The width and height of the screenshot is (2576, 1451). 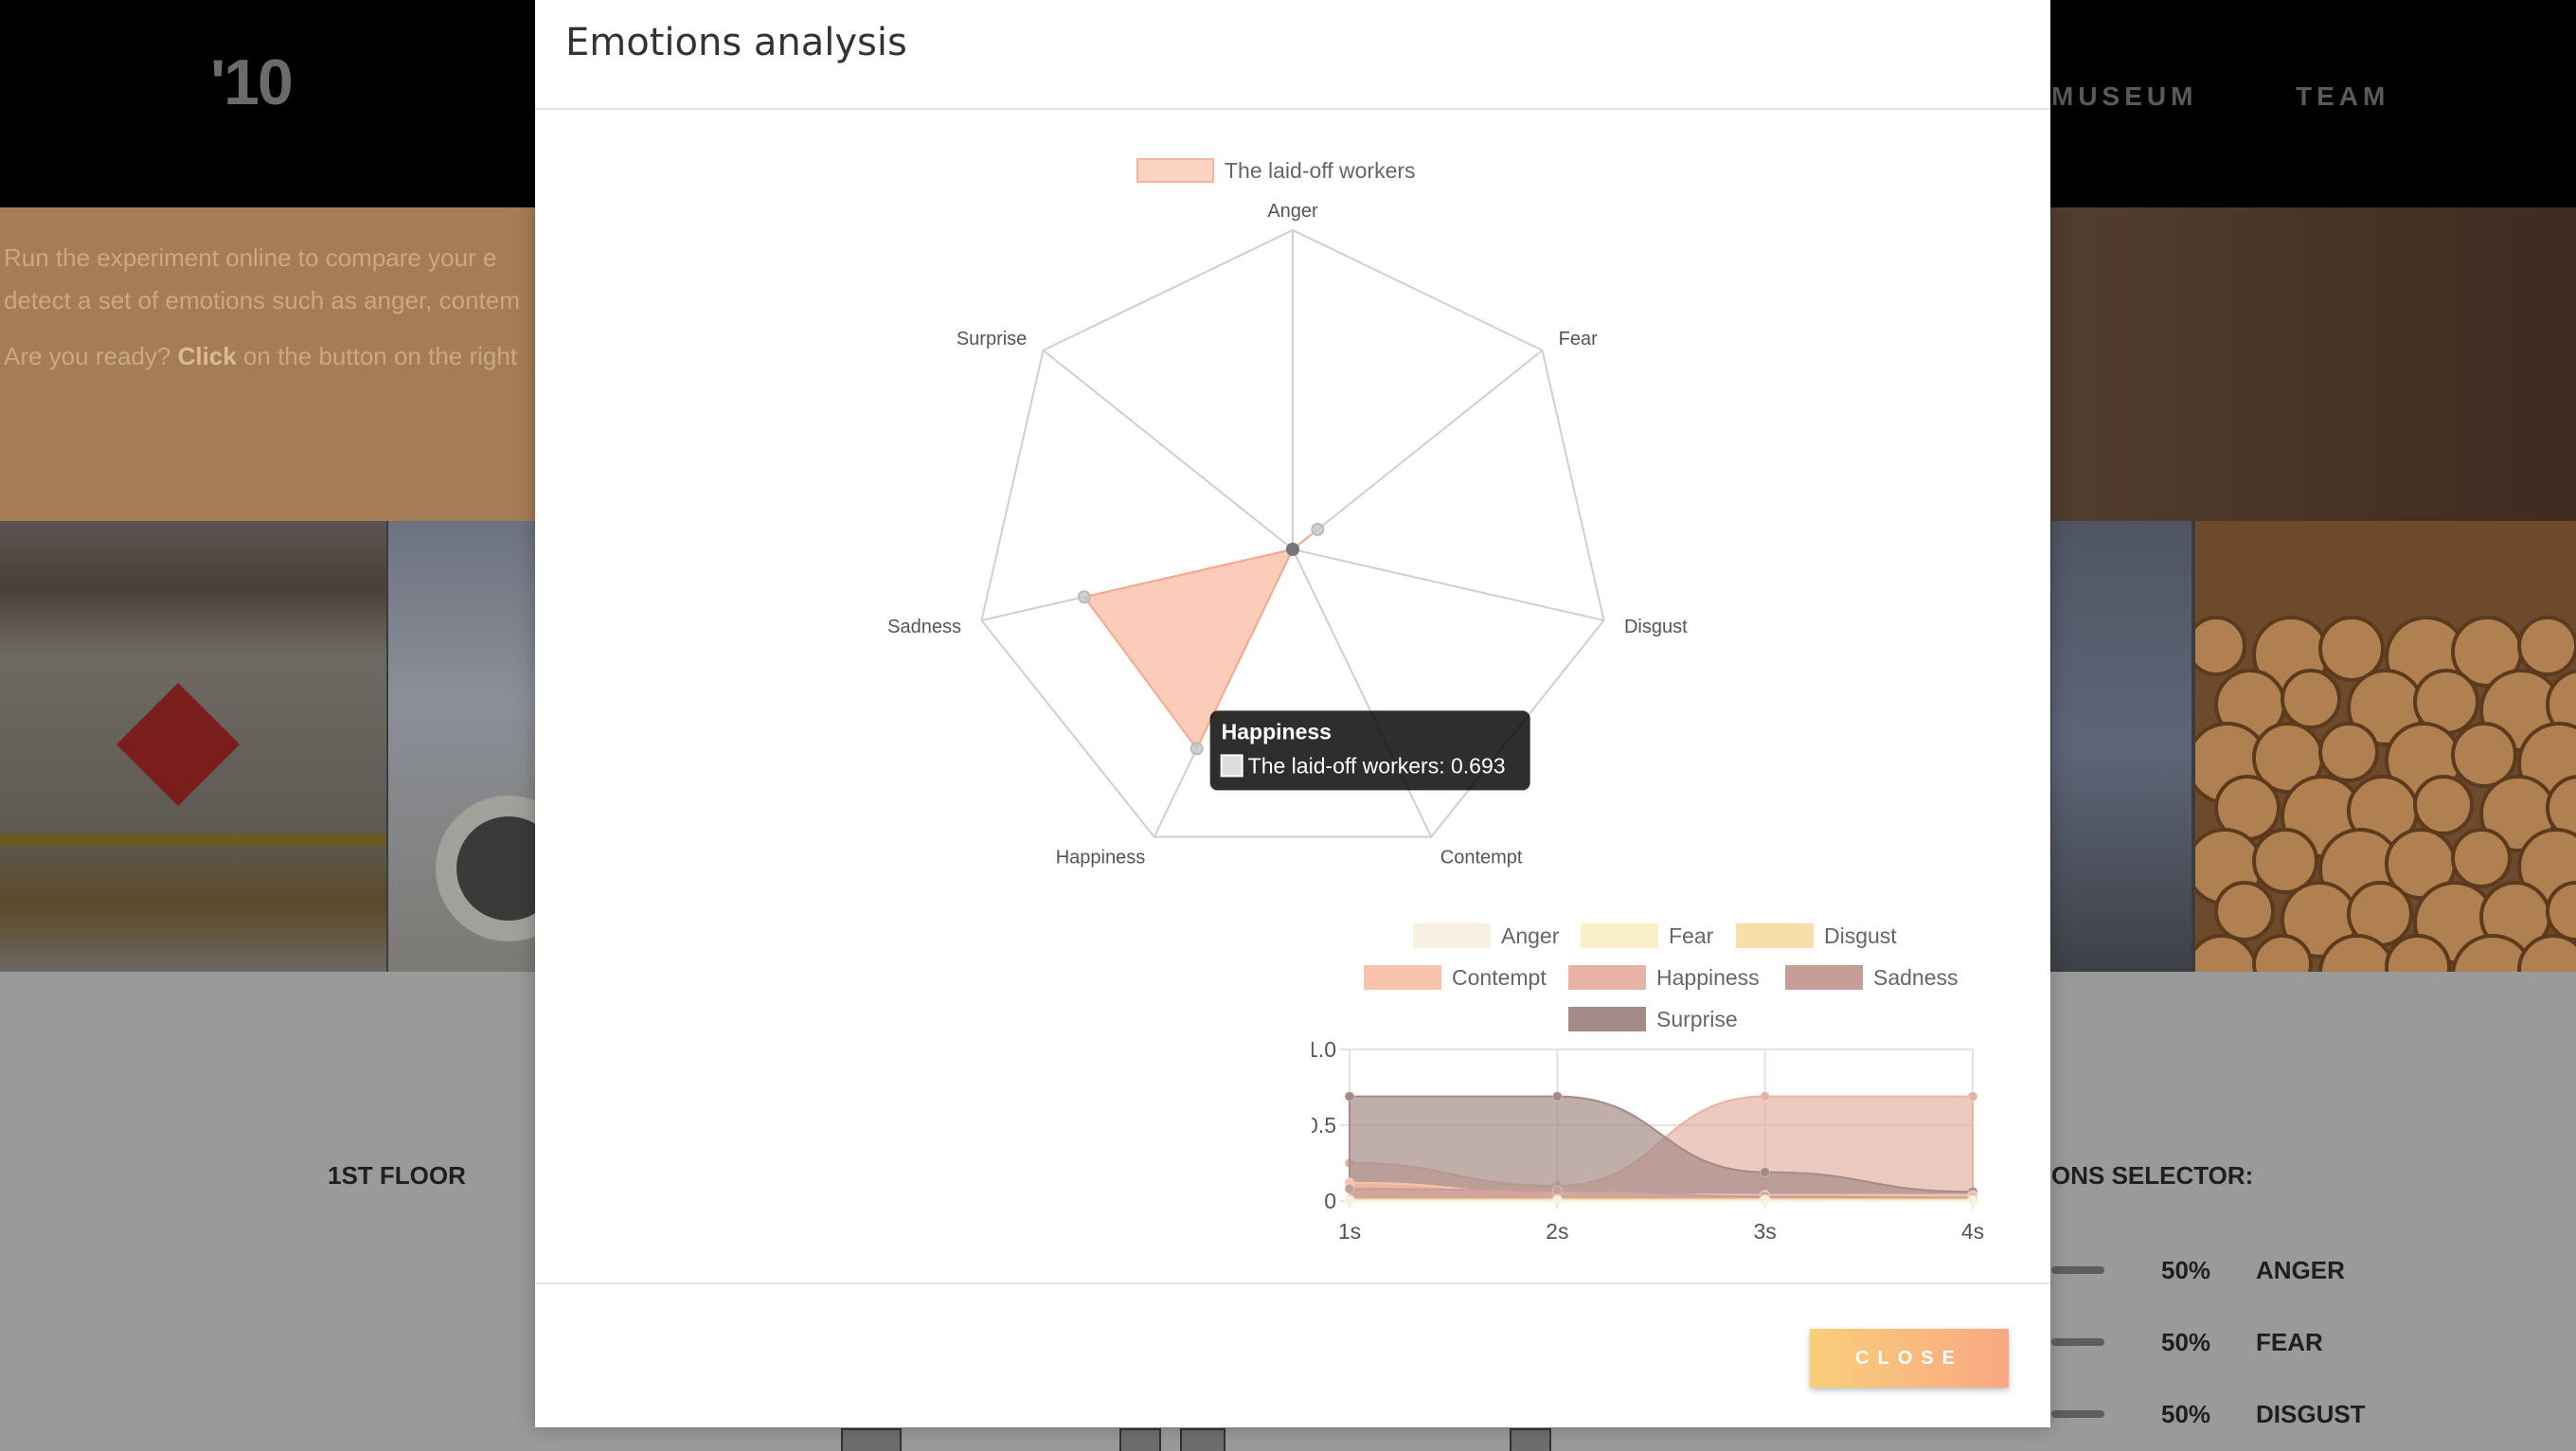 I want to click on emotions-selector-label: ONS SELECTOR:, so click(x=2152, y=1175).